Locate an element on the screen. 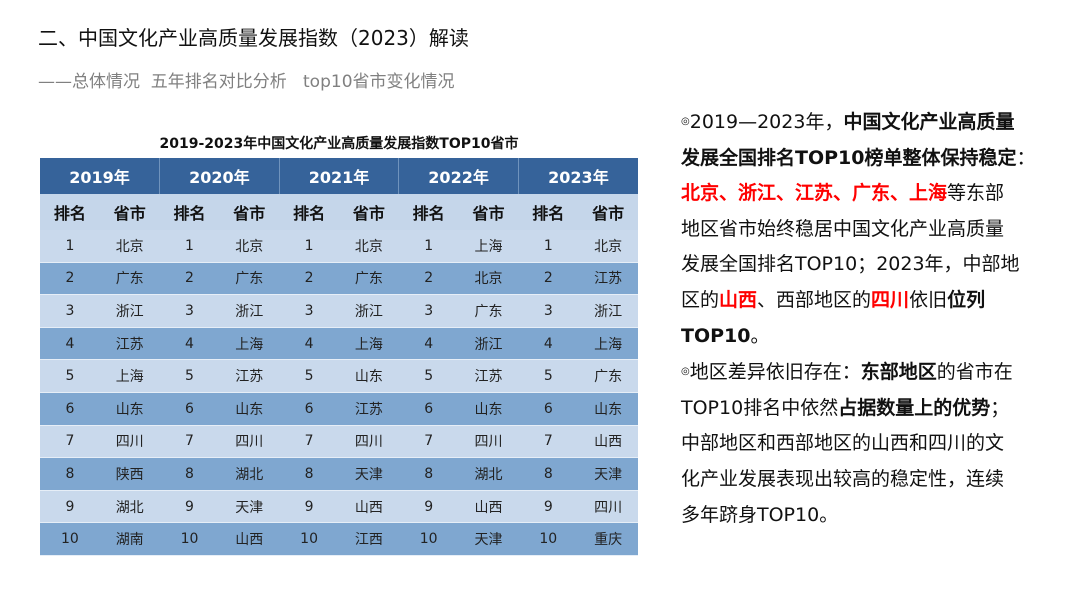 Image resolution: width=1080 pixels, height=608 pixels. note-text: 发展全国排名TOP10；2023年，中部地 is located at coordinates (850, 264).